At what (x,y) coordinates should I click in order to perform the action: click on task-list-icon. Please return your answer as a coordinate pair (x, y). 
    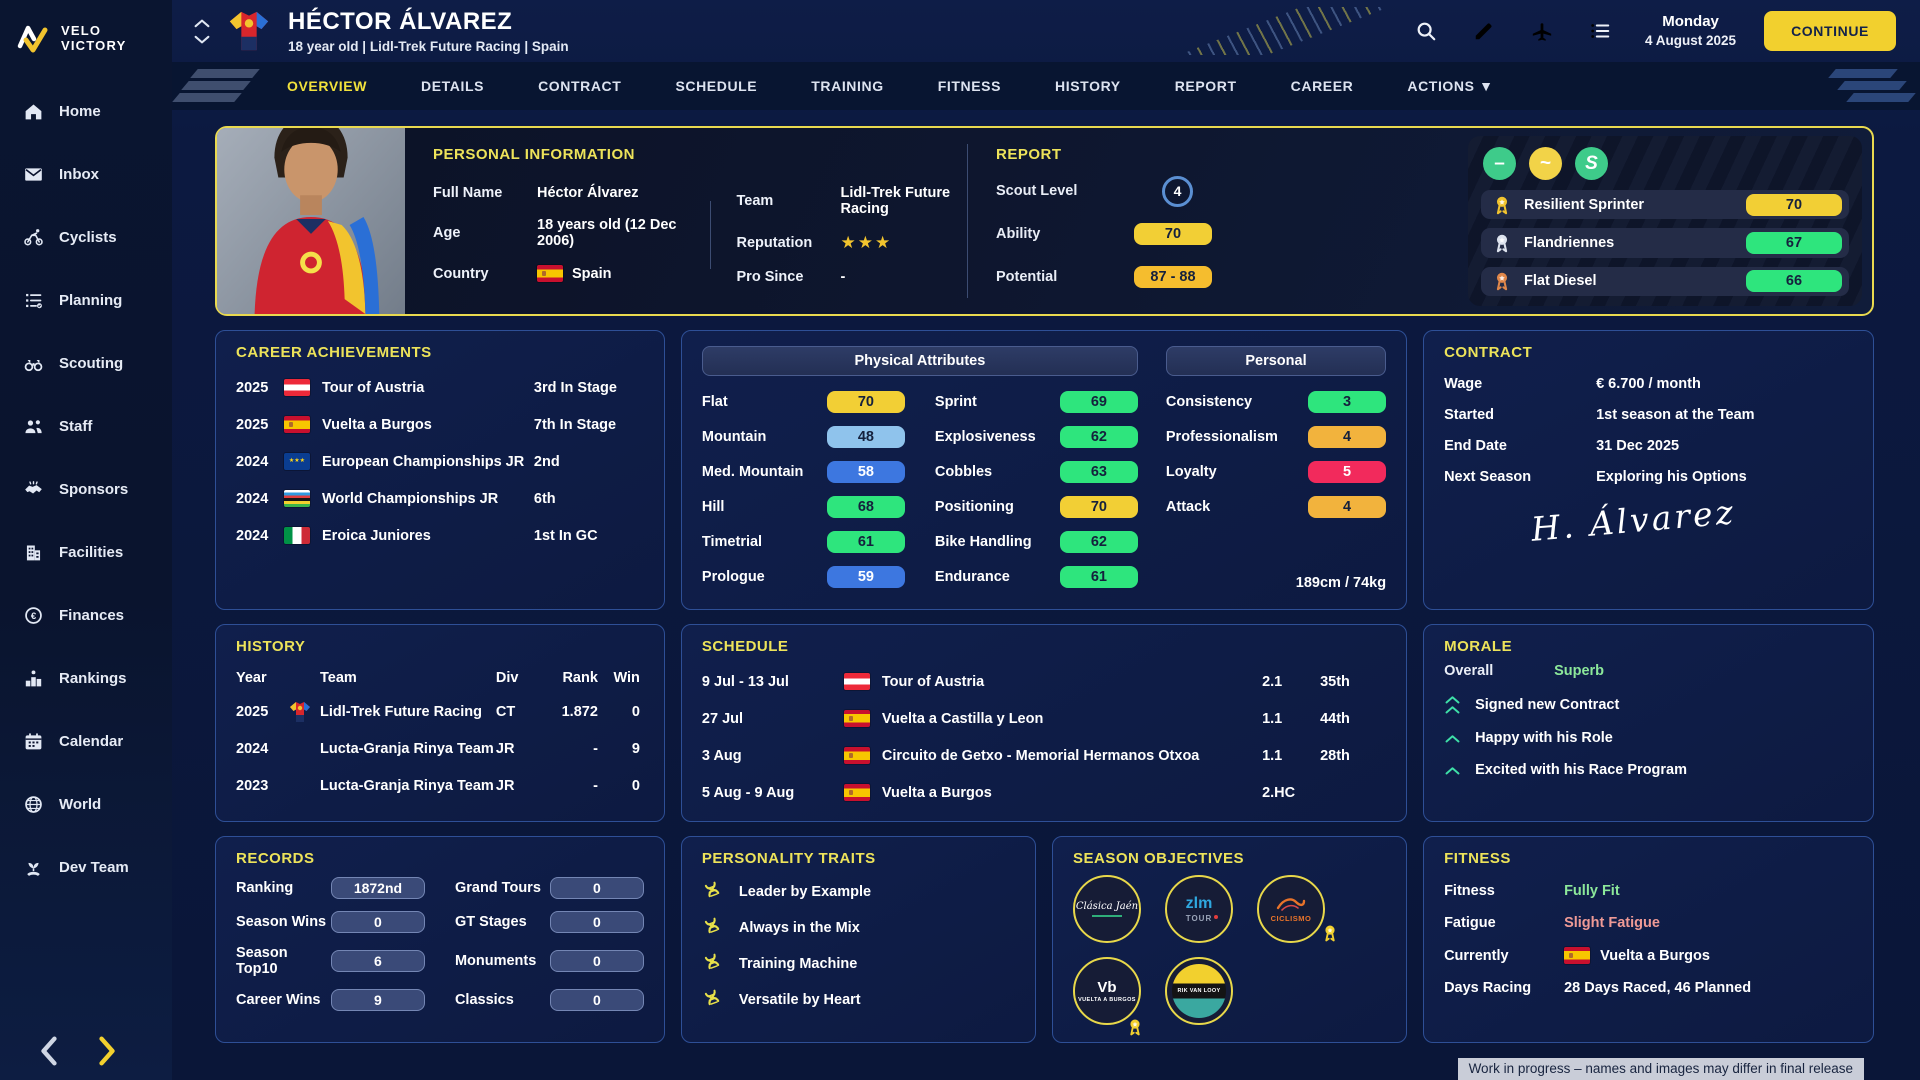
    Looking at the image, I should click on (1600, 31).